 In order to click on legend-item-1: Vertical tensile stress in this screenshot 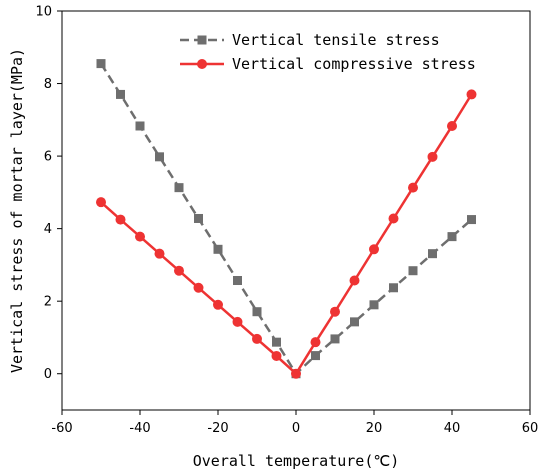, I will do `click(310, 40)`.